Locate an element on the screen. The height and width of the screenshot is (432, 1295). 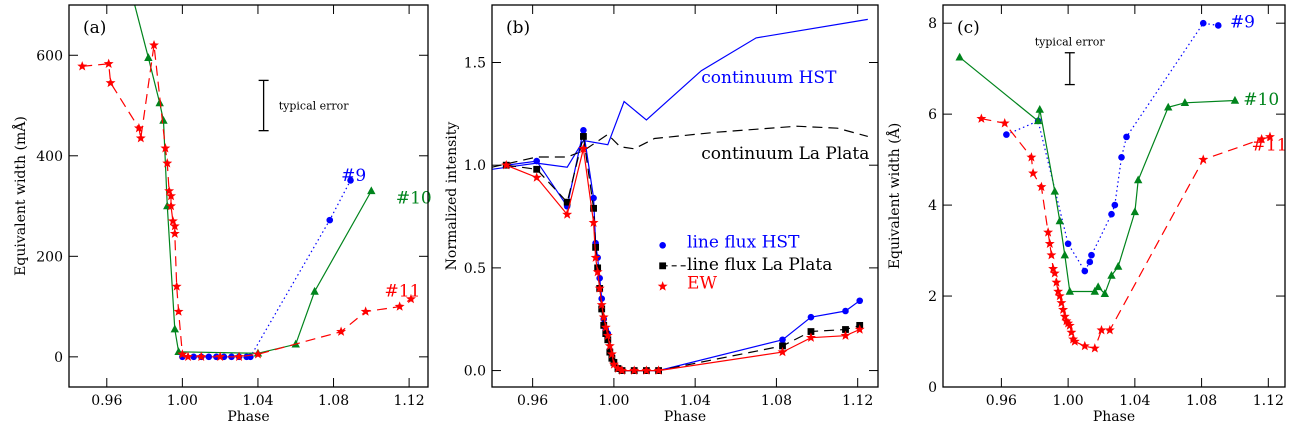
legend-marker-line-flux-la-plata is located at coordinates (663, 266).